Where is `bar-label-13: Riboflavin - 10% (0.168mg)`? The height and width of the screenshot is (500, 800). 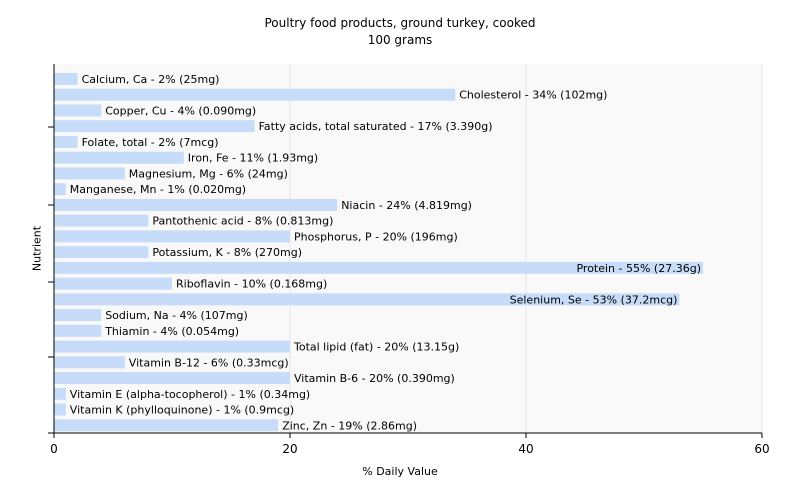 bar-label-13: Riboflavin - 10% (0.168mg) is located at coordinates (251, 284).